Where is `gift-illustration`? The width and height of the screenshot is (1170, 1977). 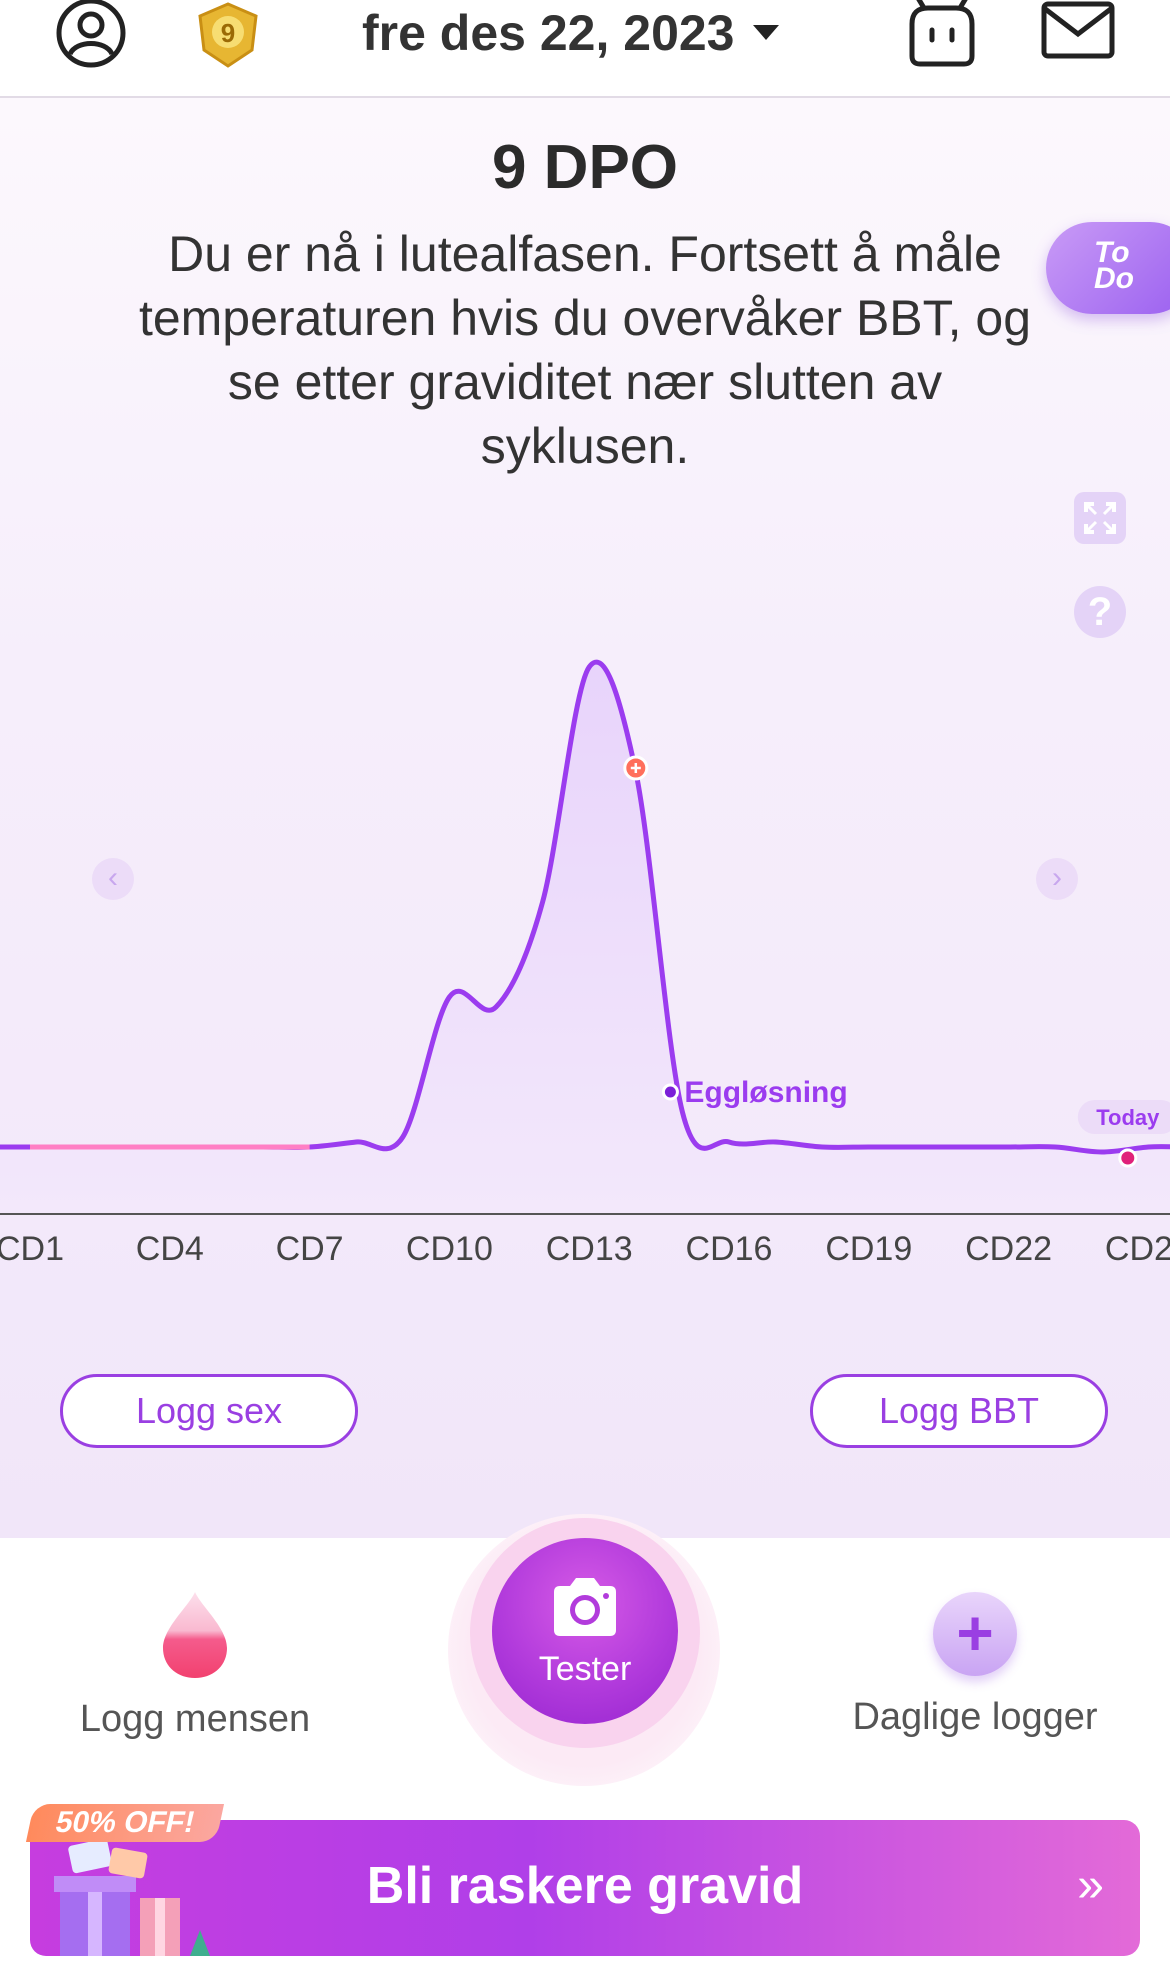 gift-illustration is located at coordinates (132, 1897).